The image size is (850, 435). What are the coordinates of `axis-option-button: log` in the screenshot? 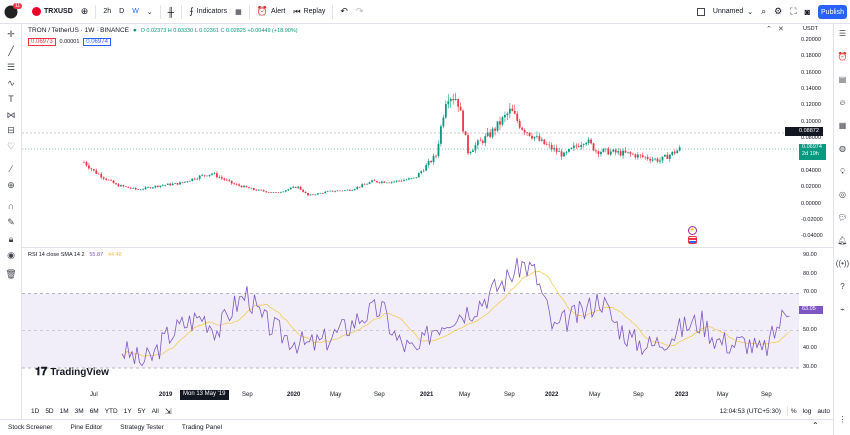 It's located at (807, 411).